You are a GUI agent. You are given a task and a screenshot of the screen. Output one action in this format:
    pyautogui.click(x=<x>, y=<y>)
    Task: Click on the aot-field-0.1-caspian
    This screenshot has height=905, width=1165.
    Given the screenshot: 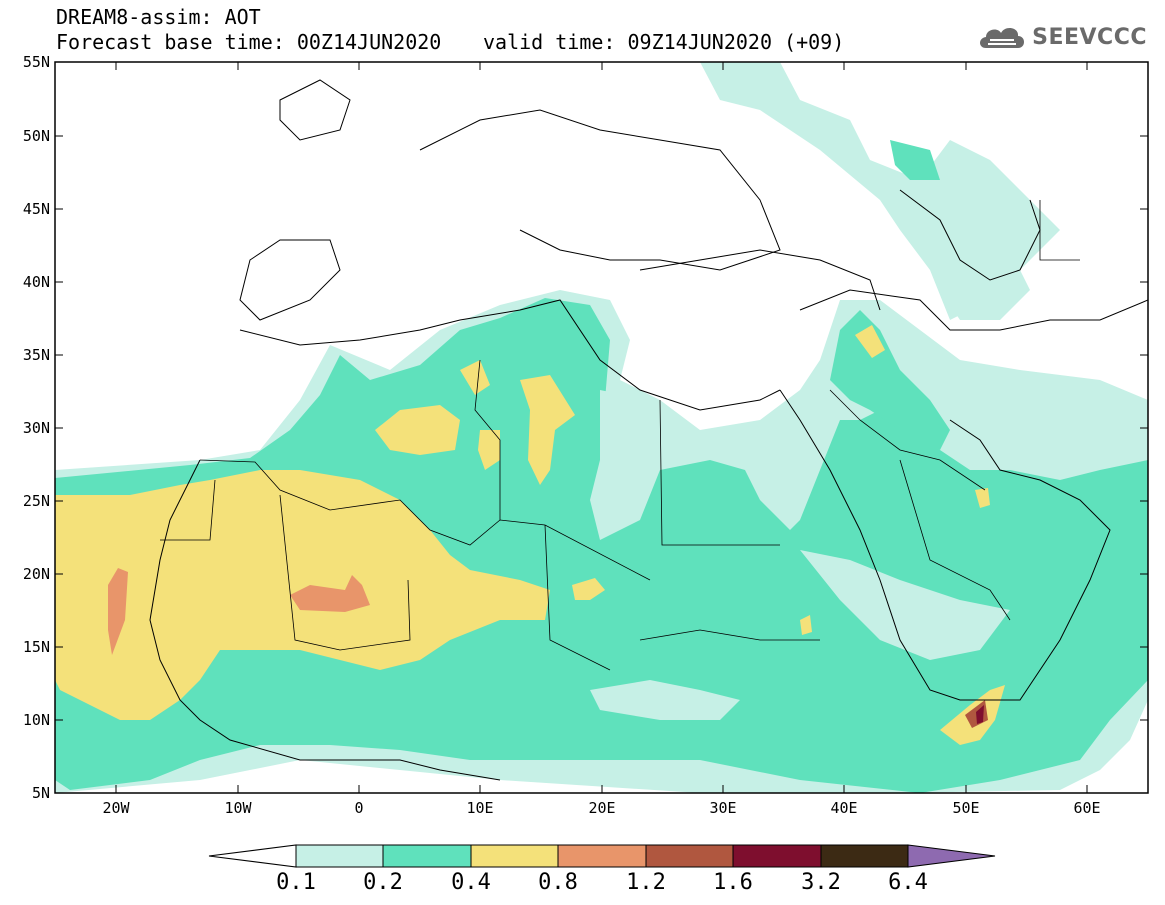 What is the action you would take?
    pyautogui.click(x=980, y=265)
    